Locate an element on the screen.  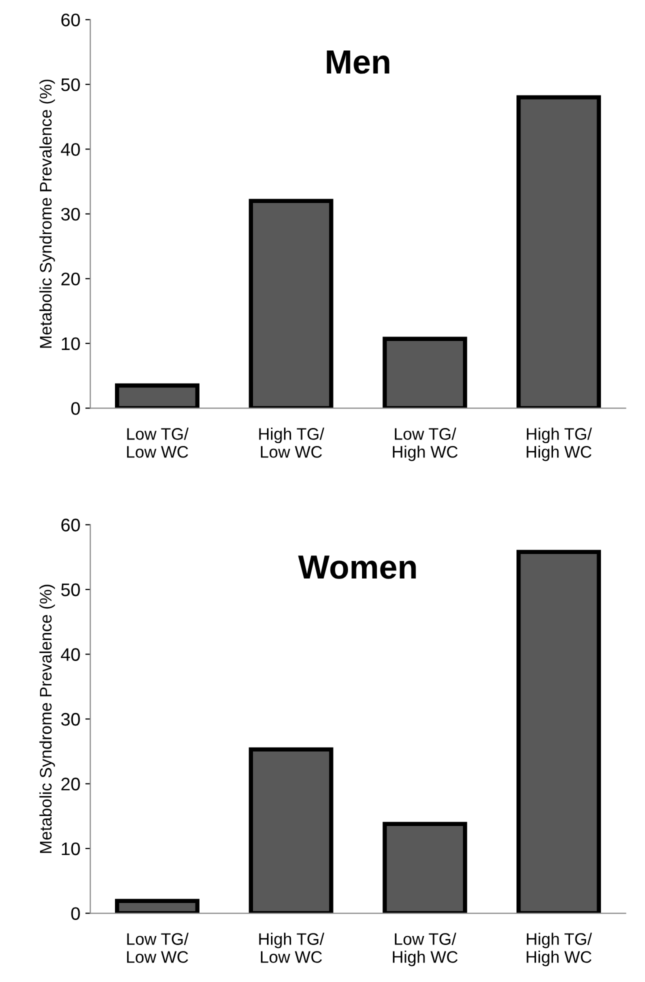
text: Women is located at coordinates (357, 567).